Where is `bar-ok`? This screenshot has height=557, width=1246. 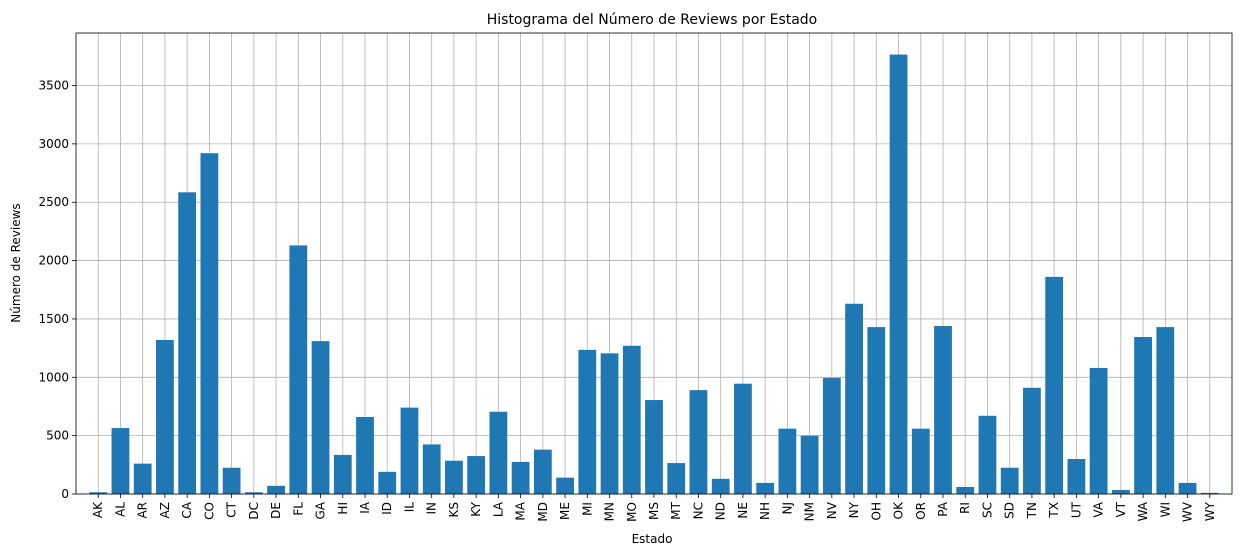 bar-ok is located at coordinates (898, 274).